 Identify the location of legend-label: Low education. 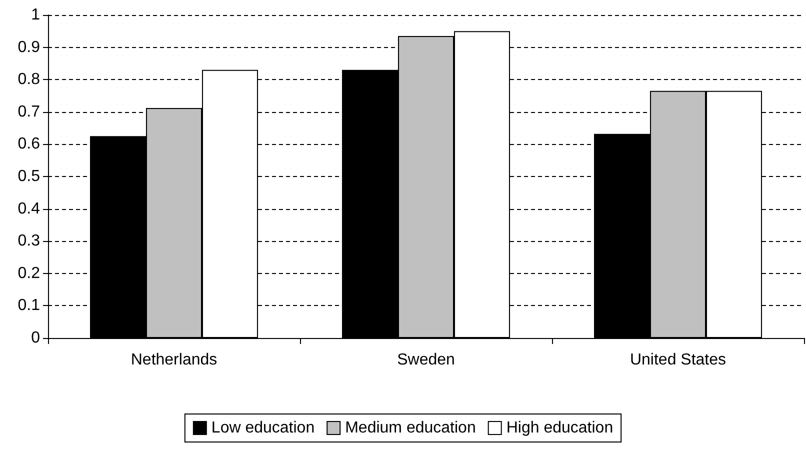
(263, 428).